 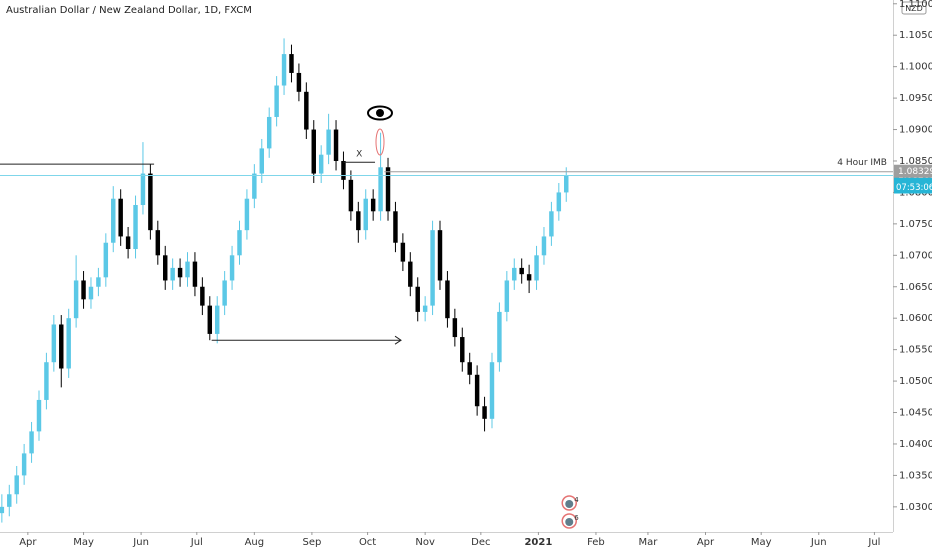 I want to click on x-tick-label: Sep, so click(x=311, y=542).